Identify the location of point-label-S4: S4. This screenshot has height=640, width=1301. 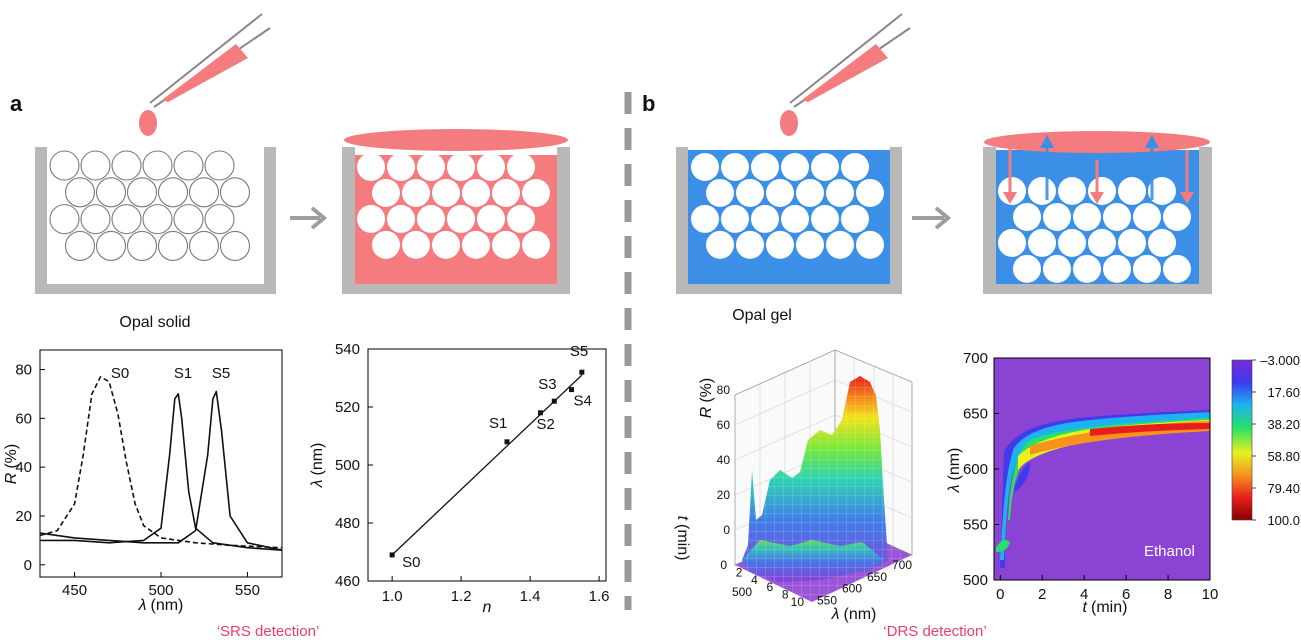
(583, 401).